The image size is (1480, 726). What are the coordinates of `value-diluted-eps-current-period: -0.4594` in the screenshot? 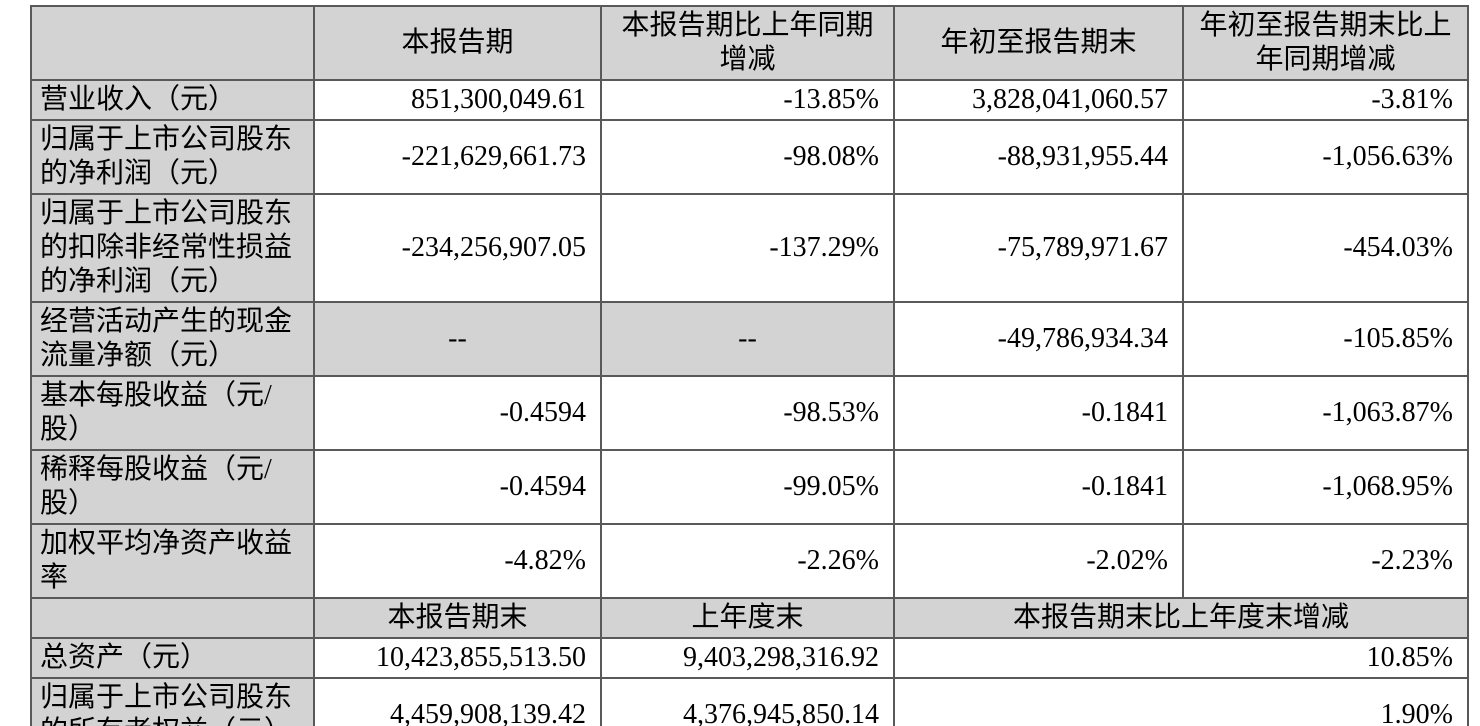 It's located at (457, 487).